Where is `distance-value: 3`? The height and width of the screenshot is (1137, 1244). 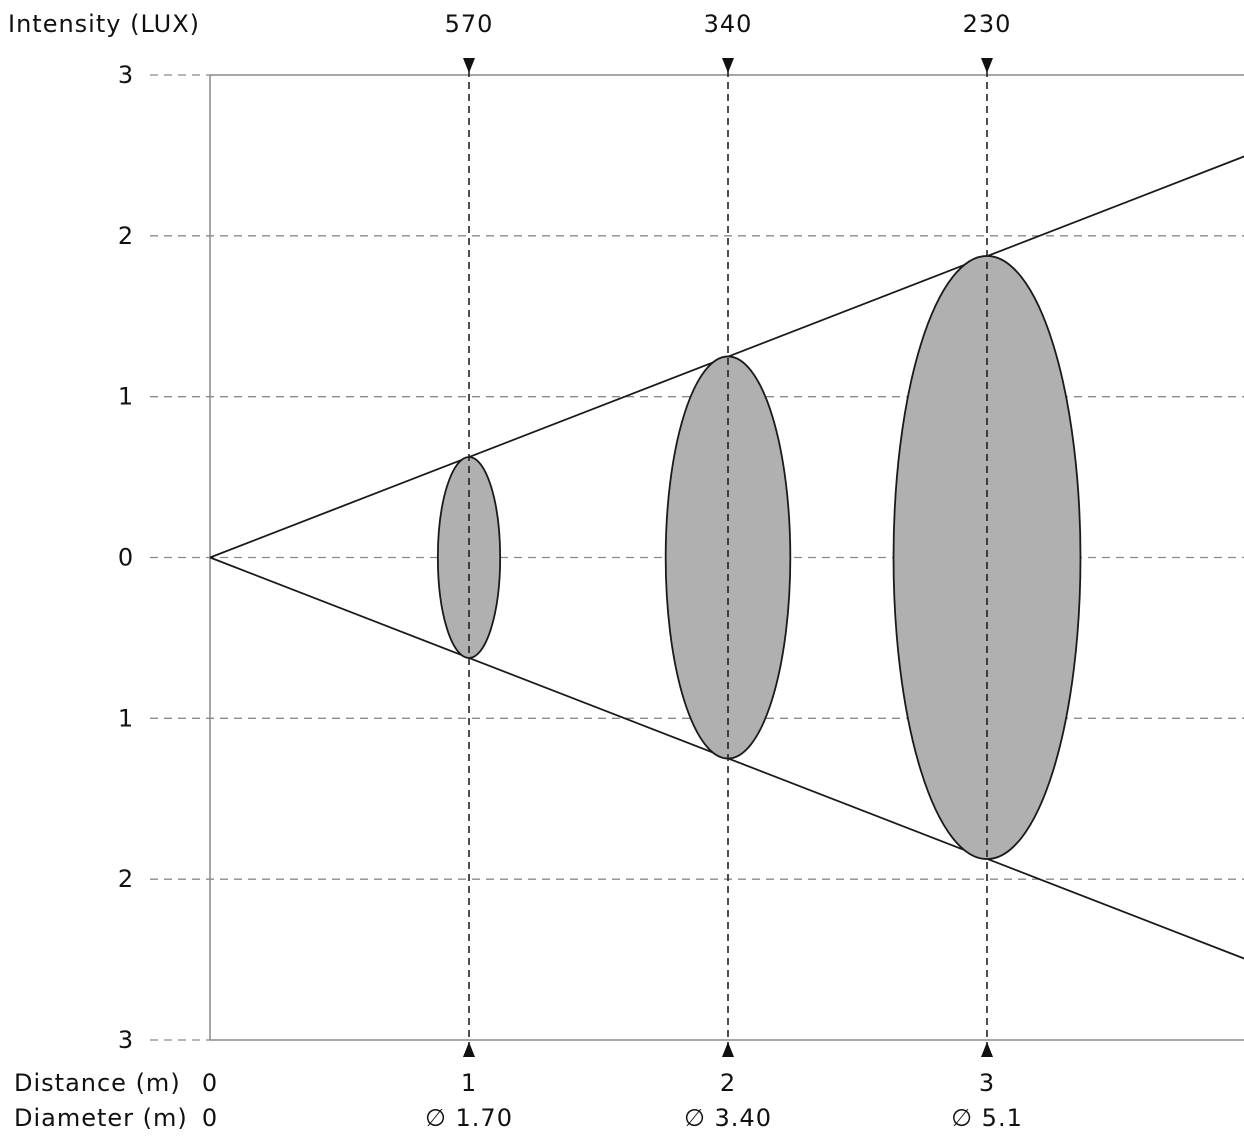
distance-value: 3 is located at coordinates (987, 1083).